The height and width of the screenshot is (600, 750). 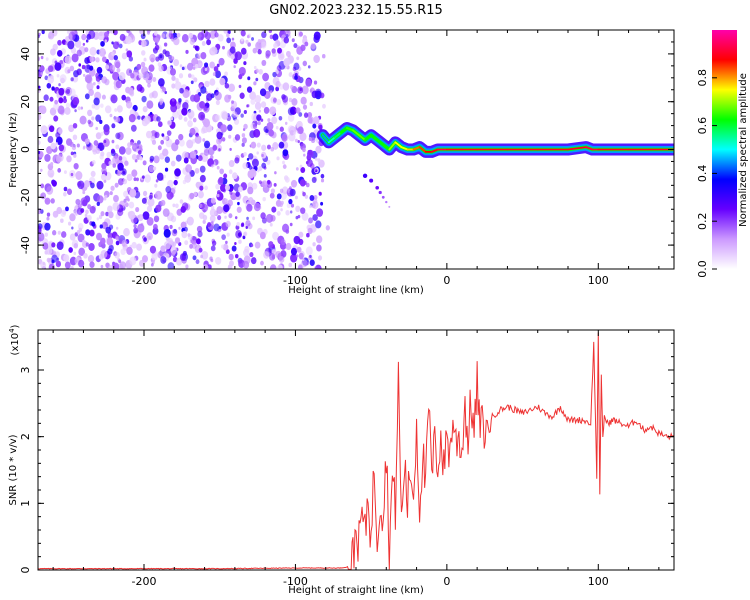 What do you see at coordinates (702, 174) in the screenshot?
I see `colorbar-tick-label: 0.4` at bounding box center [702, 174].